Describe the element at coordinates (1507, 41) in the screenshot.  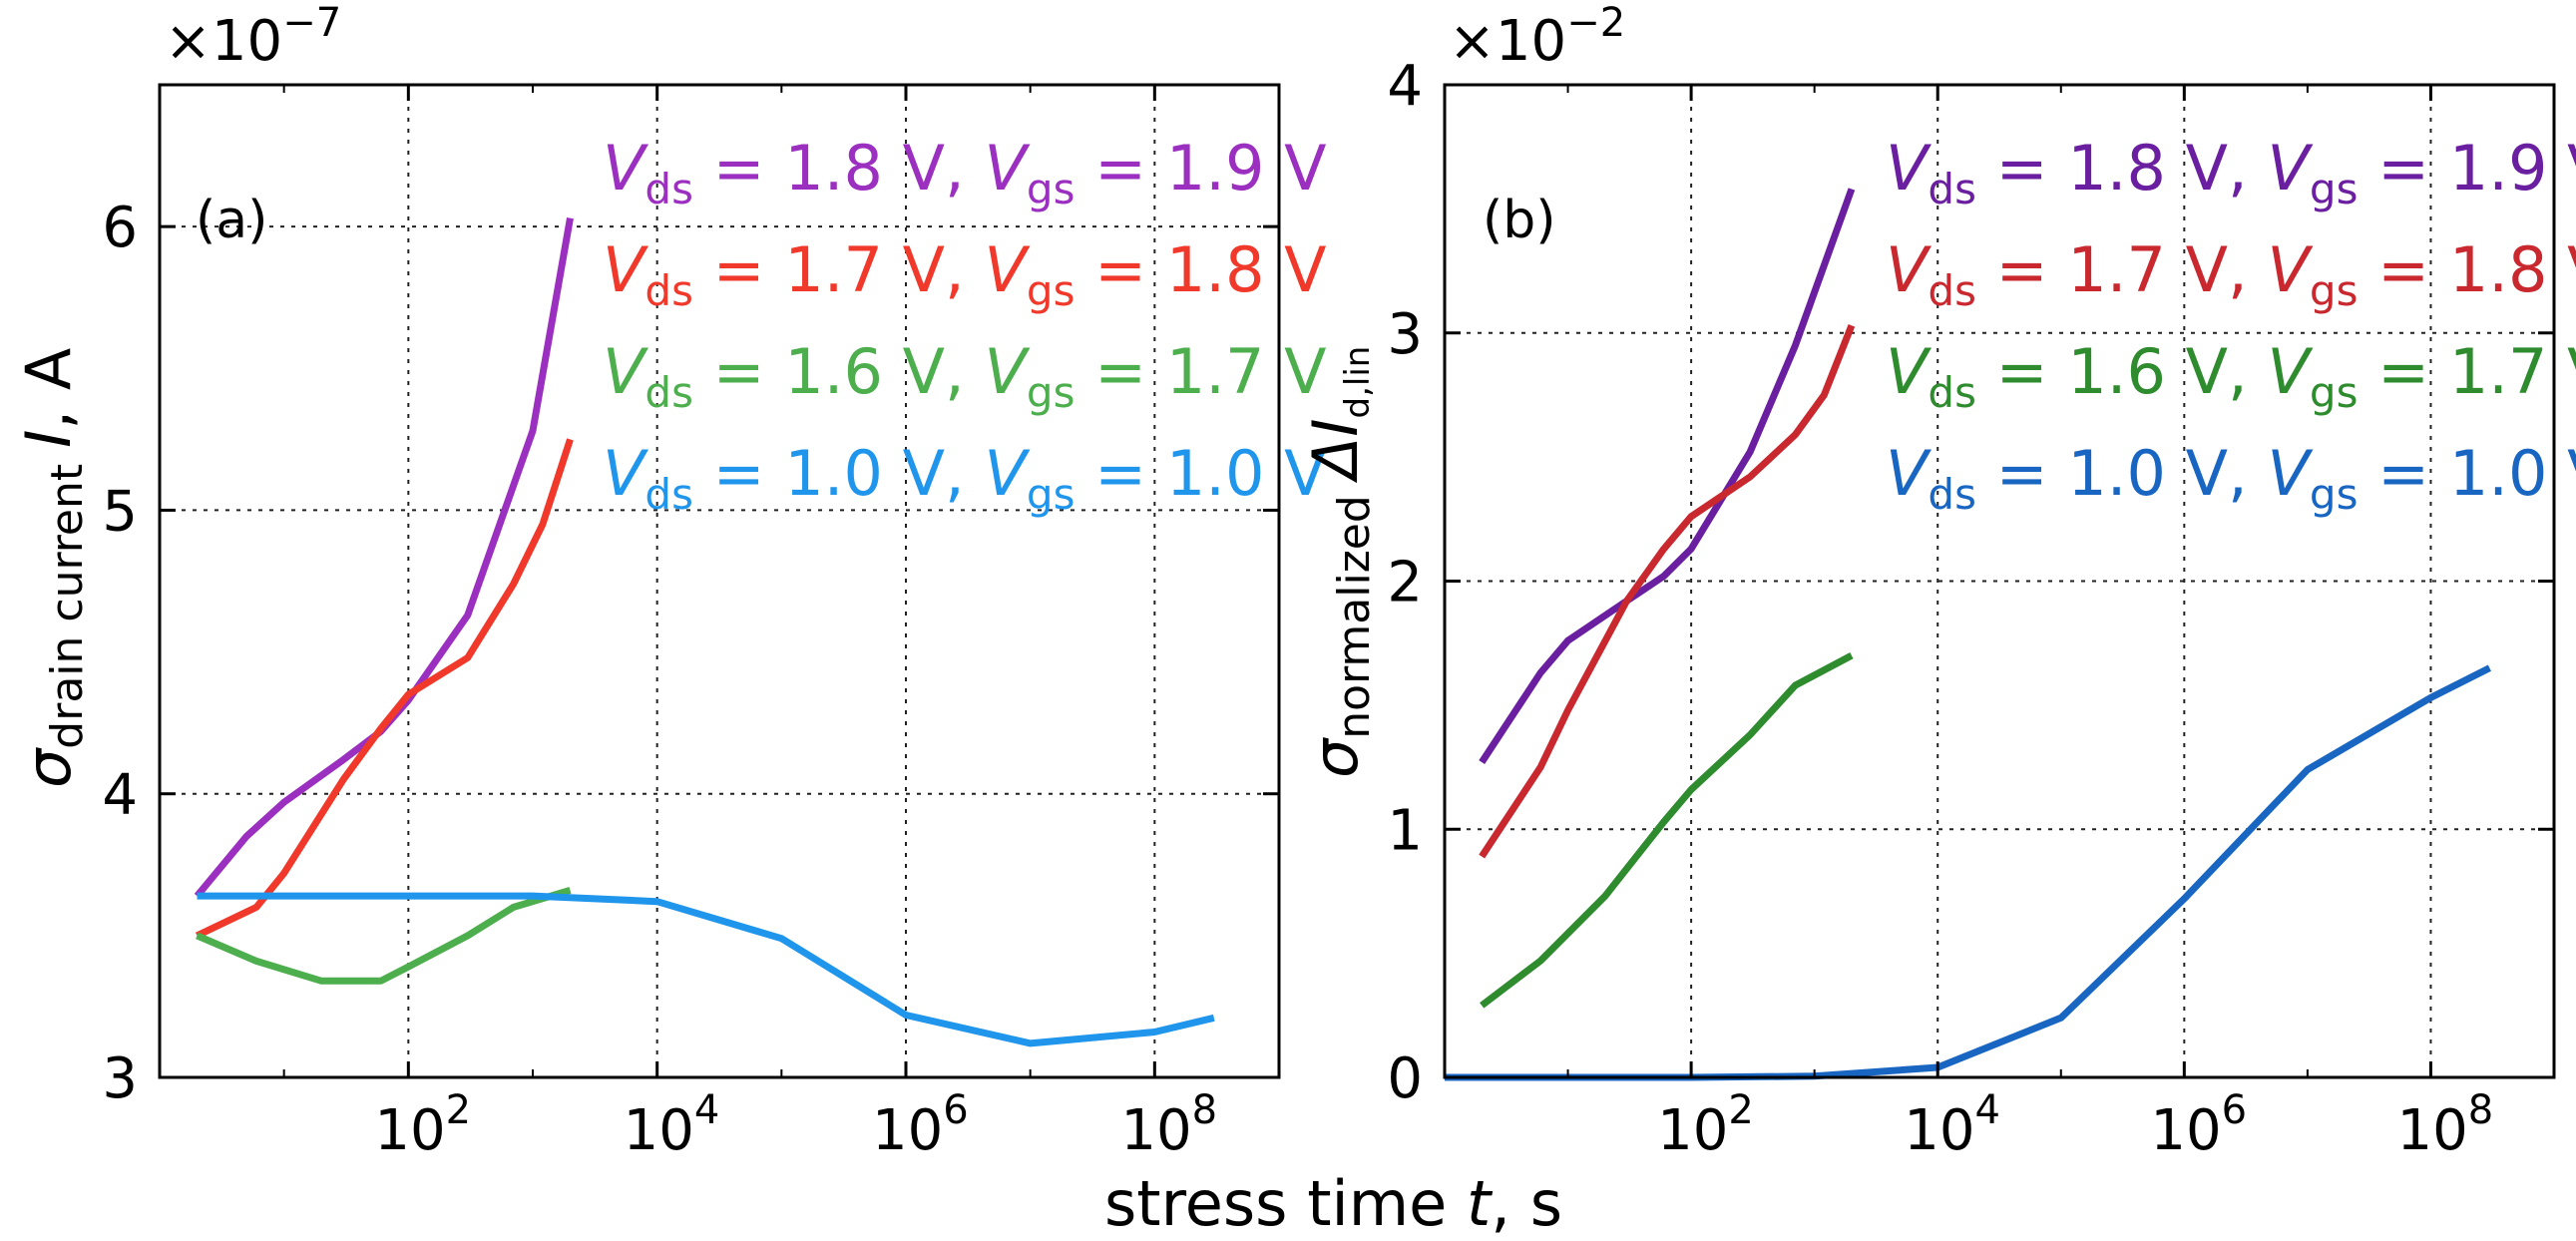
I see `y-scale-base-b: ×10` at that location.